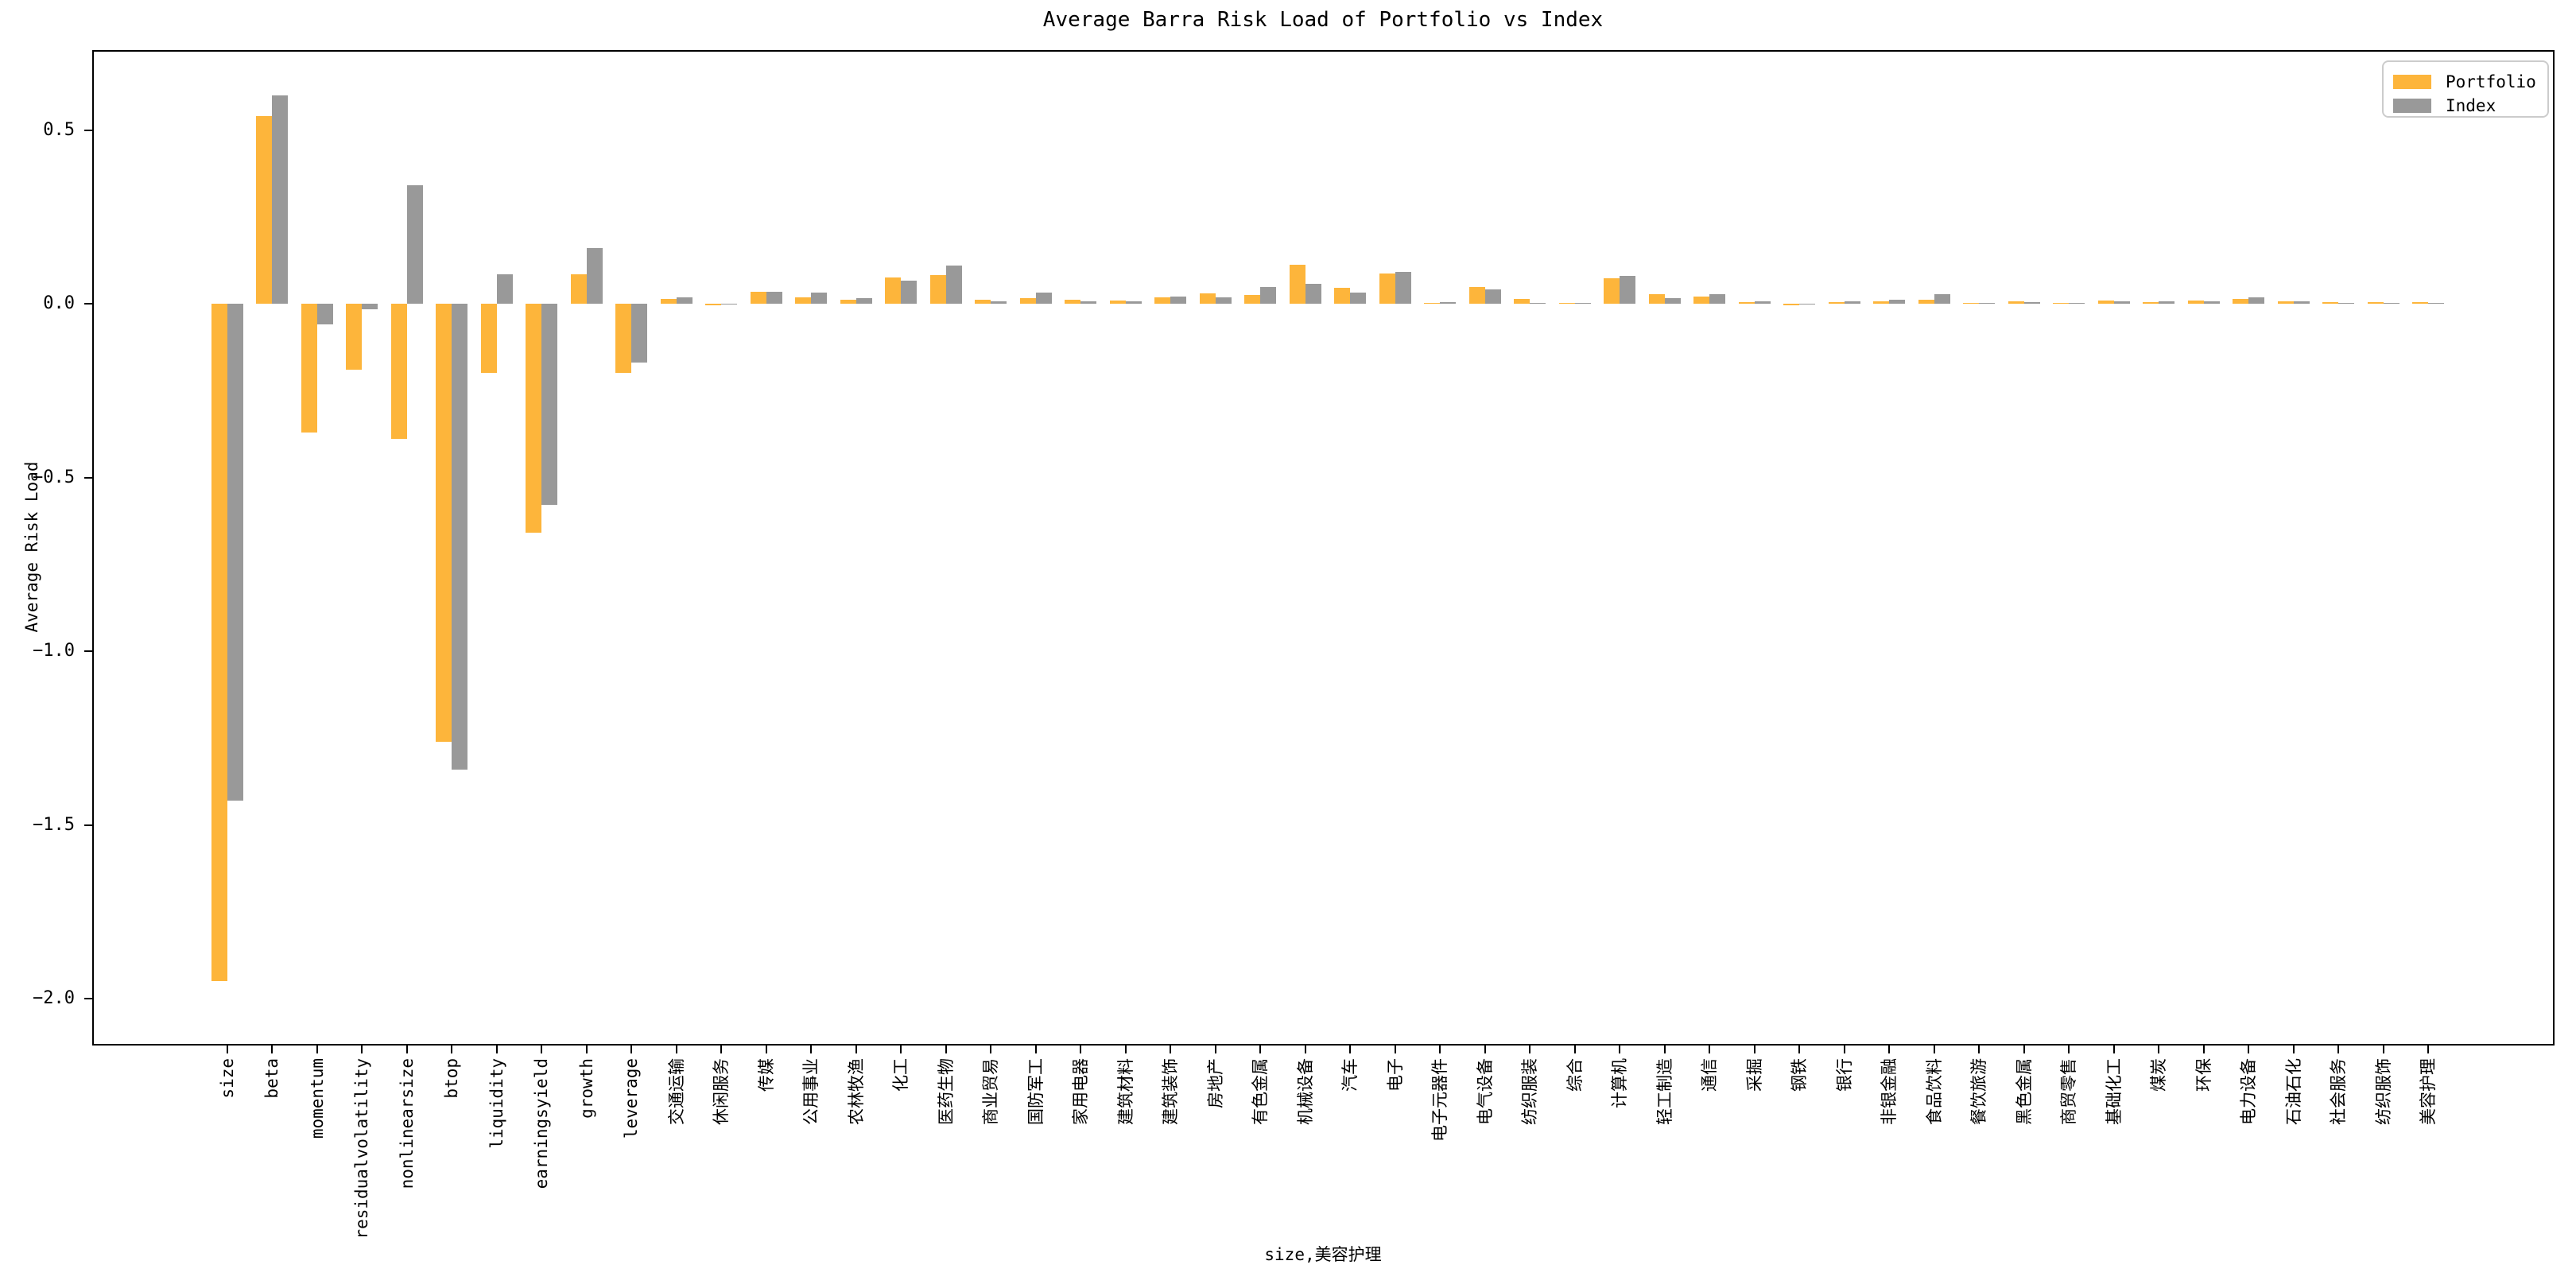  Describe the element at coordinates (2412, 82) in the screenshot. I see `portfolio-swatch-icon` at that location.